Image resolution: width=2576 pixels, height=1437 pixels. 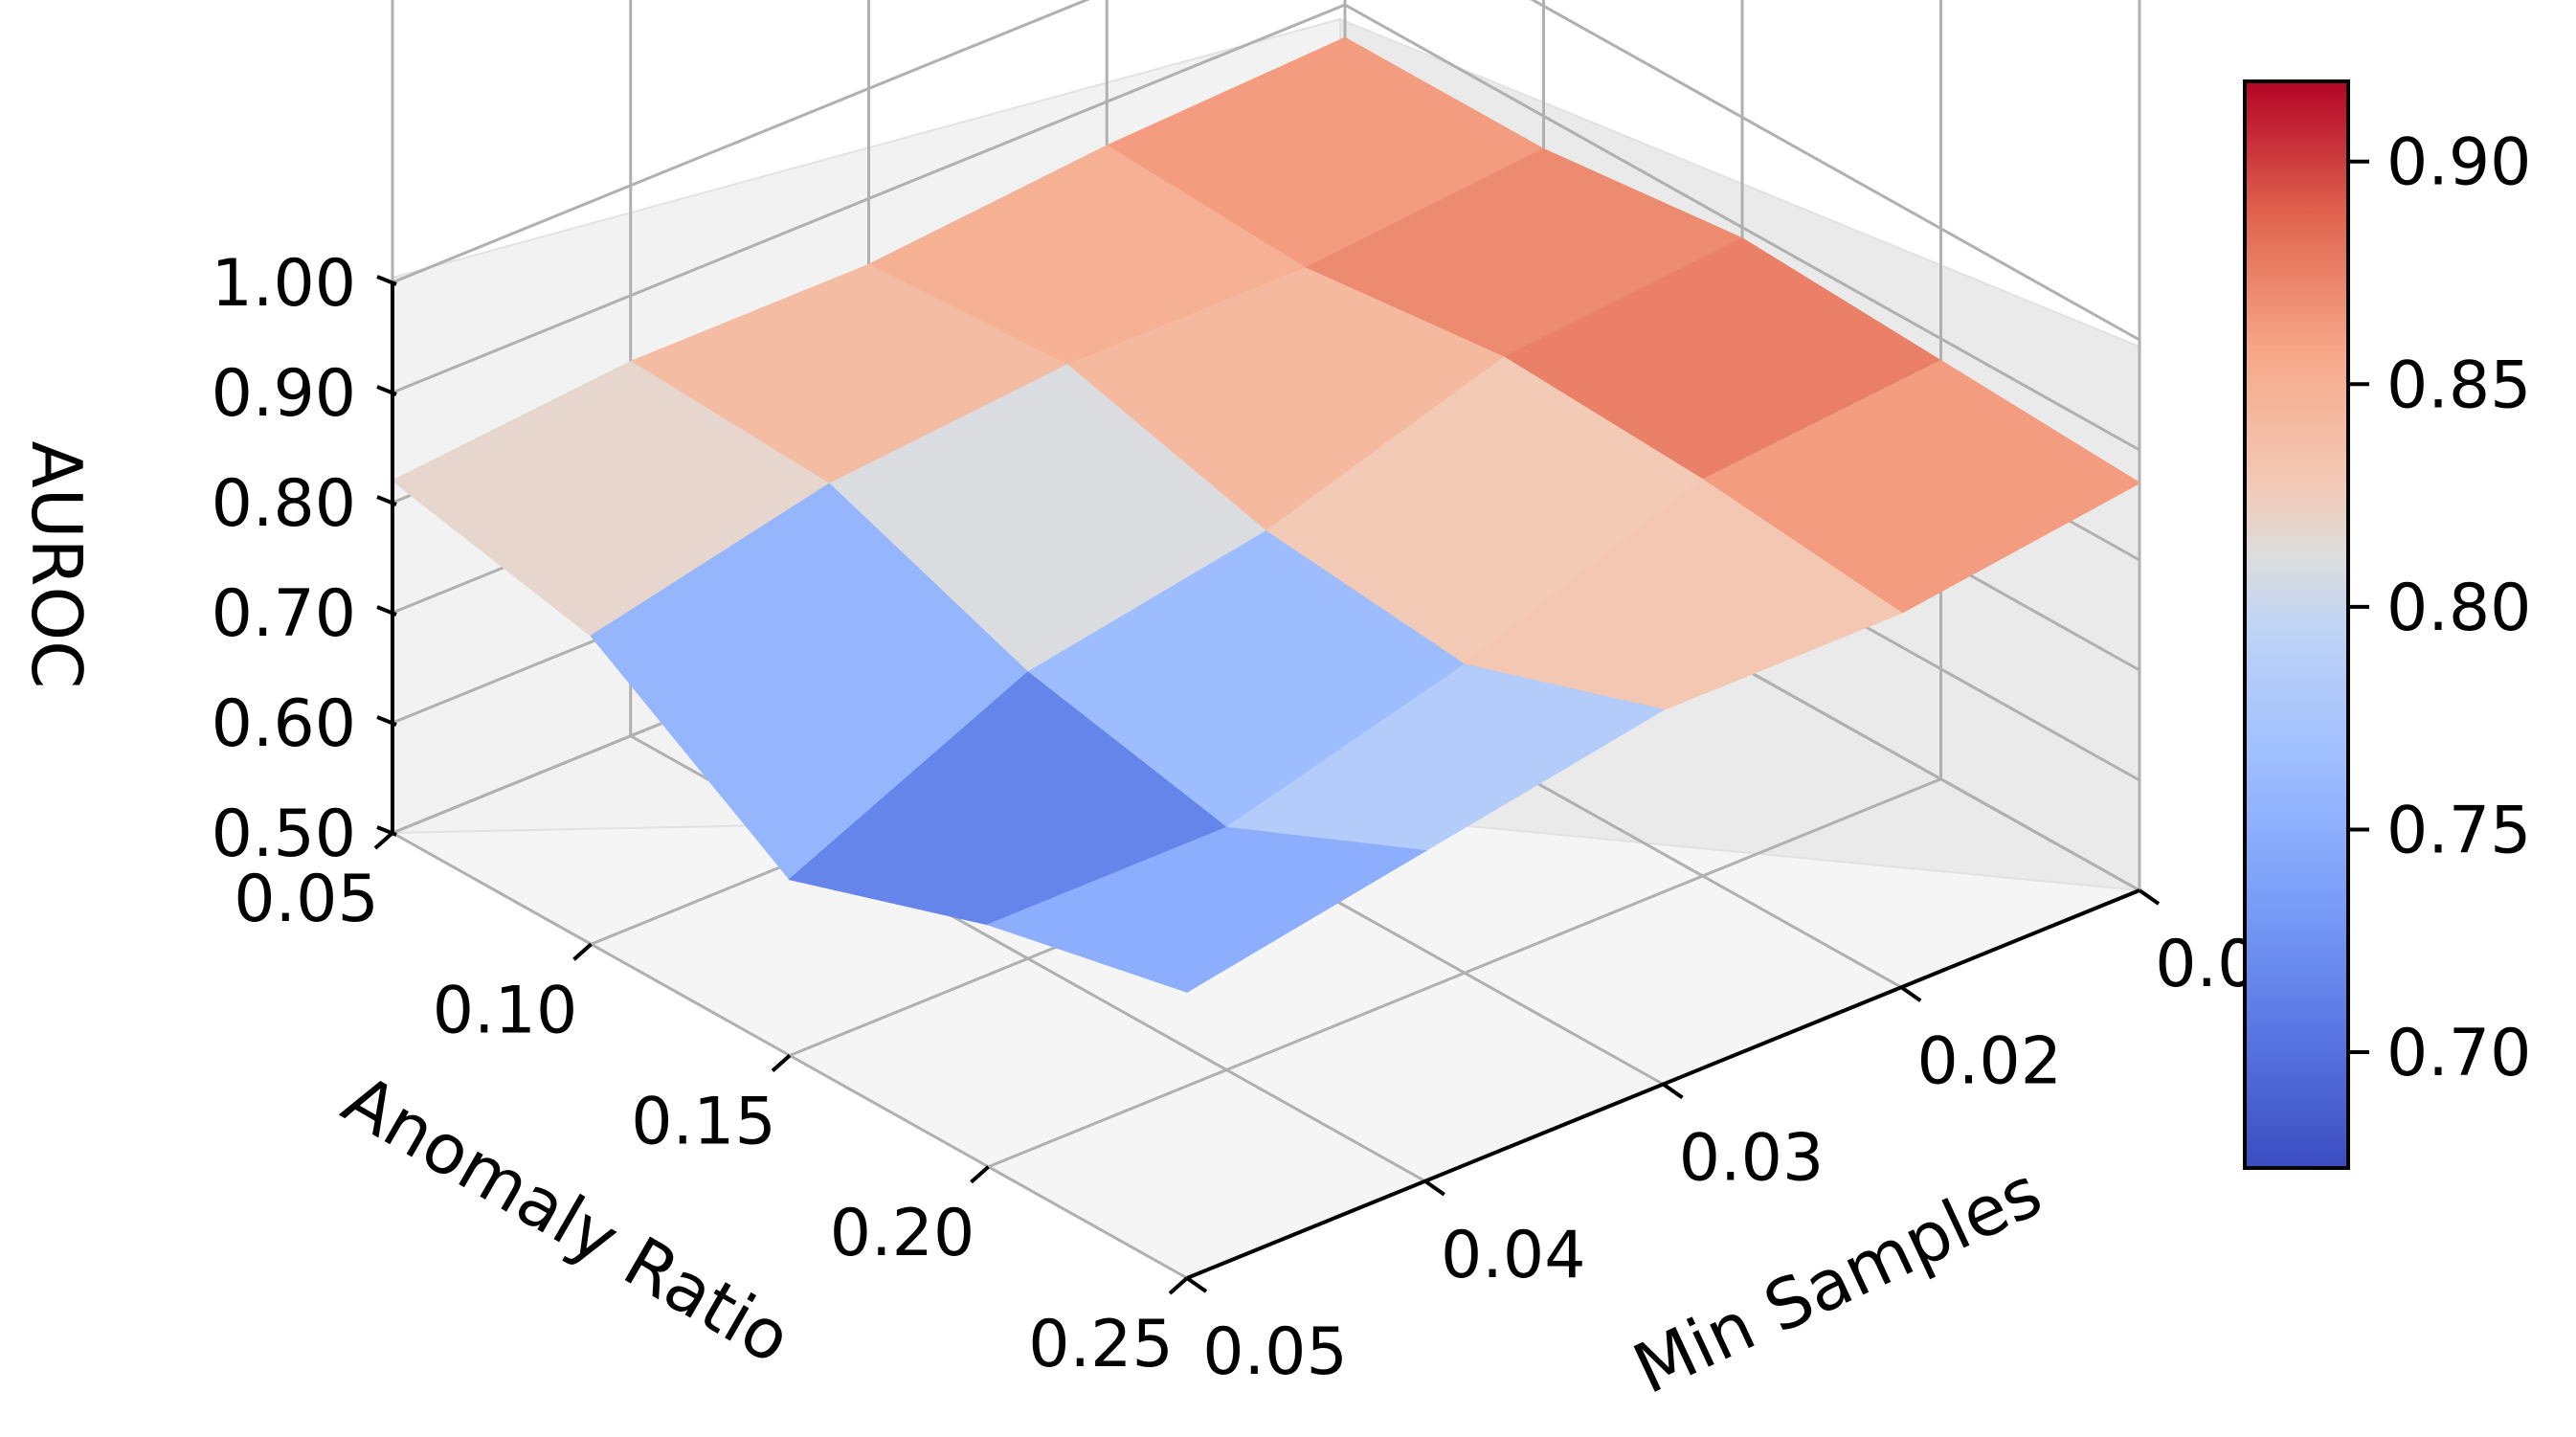 What do you see at coordinates (284, 394) in the screenshot?
I see `z-tick-label: 0.90` at bounding box center [284, 394].